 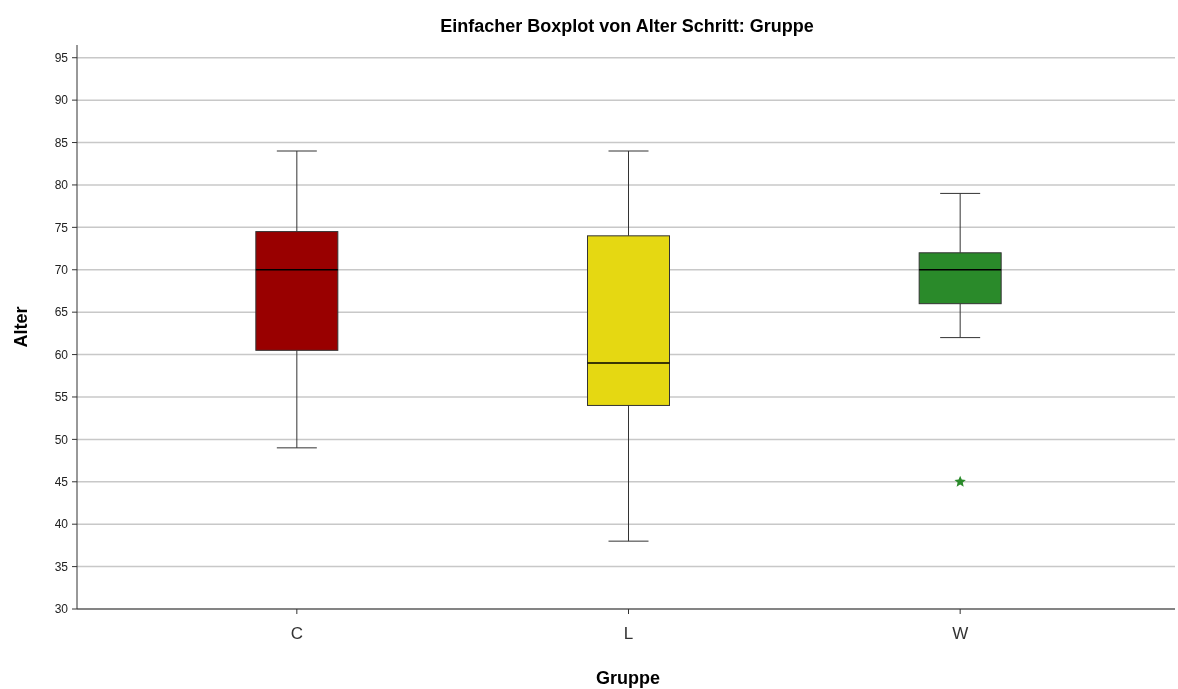 What do you see at coordinates (61, 566) in the screenshot?
I see `y-tick-label: 35` at bounding box center [61, 566].